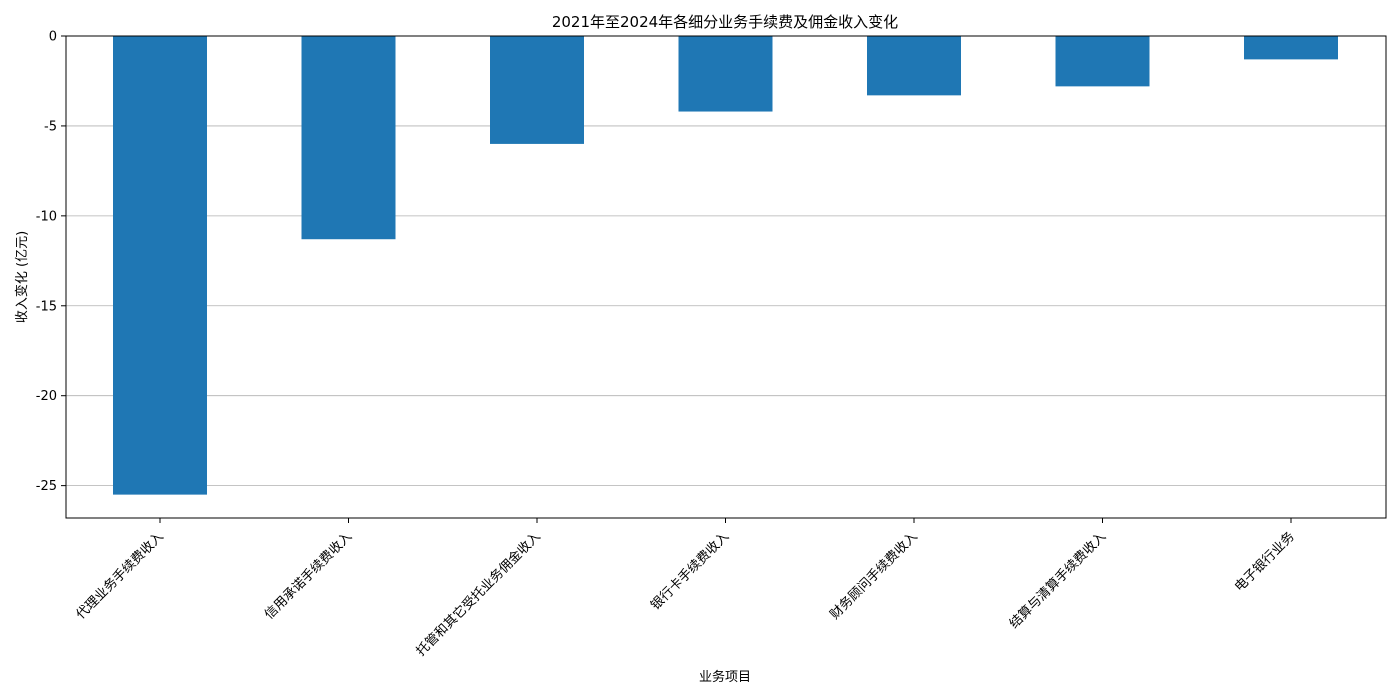  Describe the element at coordinates (46, 216) in the screenshot. I see `y-tick-label: -10` at that location.